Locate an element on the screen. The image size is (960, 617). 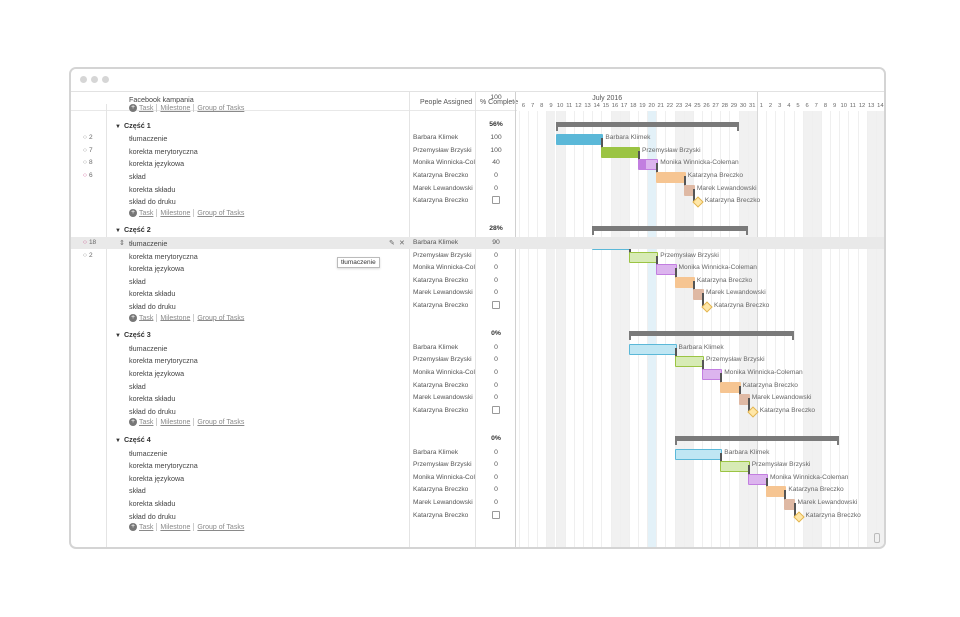
task-row: tłumaczenie Barbara Klimek 100 ○ 2 is located at coordinates (477, 138).